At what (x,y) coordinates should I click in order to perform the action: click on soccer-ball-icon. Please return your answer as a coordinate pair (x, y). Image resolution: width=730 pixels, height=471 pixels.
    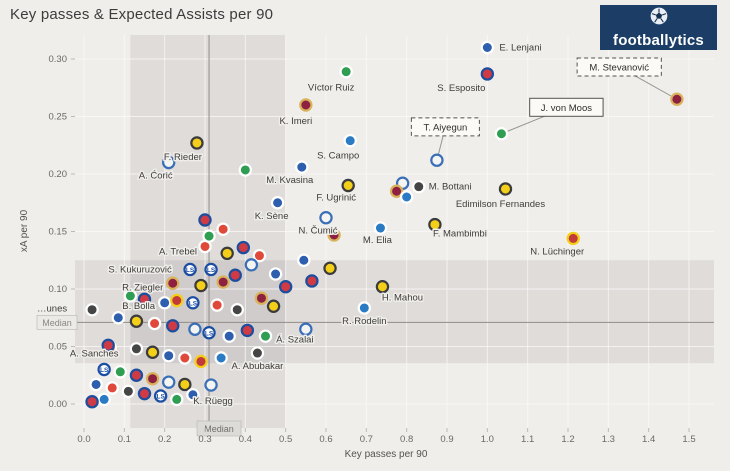
    Looking at the image, I should click on (659, 18).